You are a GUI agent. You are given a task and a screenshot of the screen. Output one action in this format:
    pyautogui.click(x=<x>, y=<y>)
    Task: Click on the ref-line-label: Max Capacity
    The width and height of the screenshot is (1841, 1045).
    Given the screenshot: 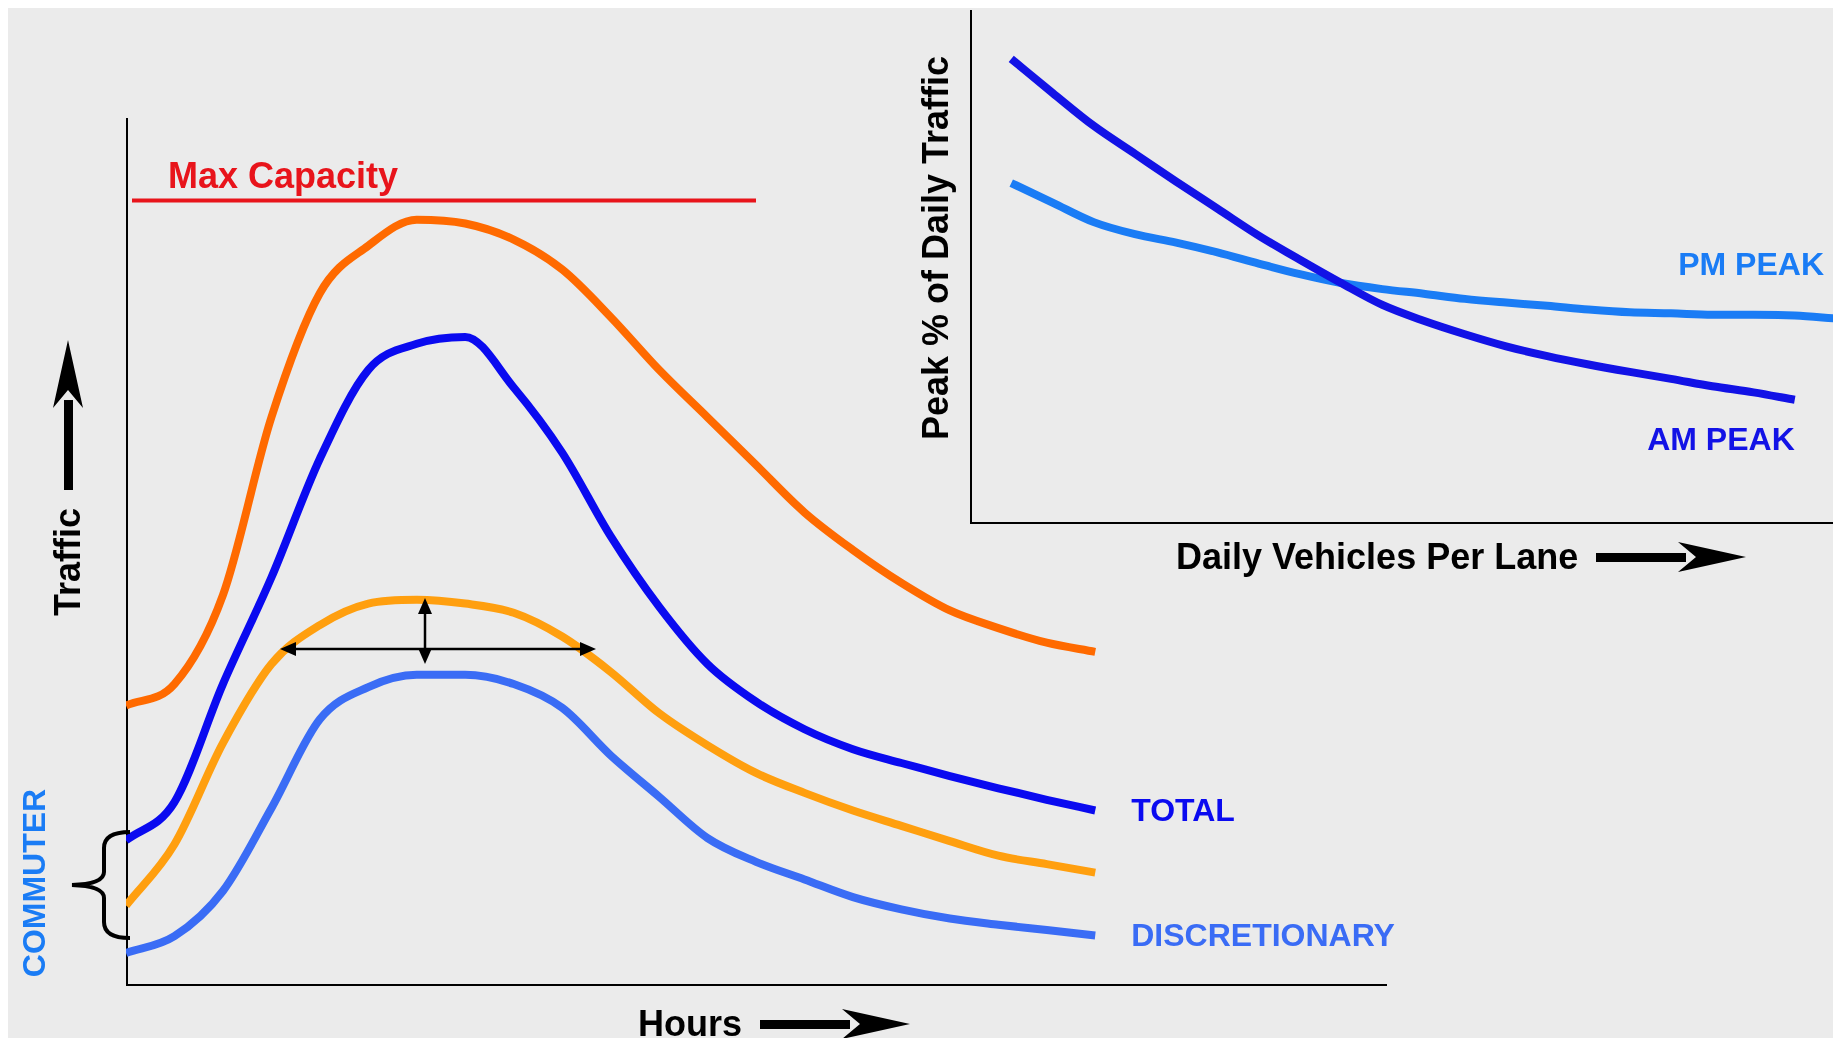 What is the action you would take?
    pyautogui.click(x=283, y=176)
    